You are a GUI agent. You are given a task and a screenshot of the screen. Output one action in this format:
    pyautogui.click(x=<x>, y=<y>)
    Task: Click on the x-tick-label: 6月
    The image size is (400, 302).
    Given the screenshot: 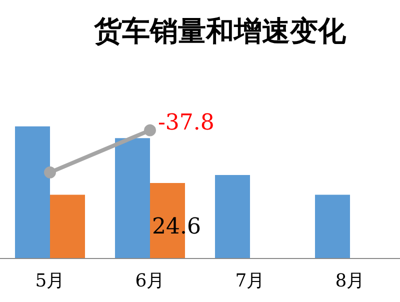 What is the action you would take?
    pyautogui.click(x=150, y=281)
    